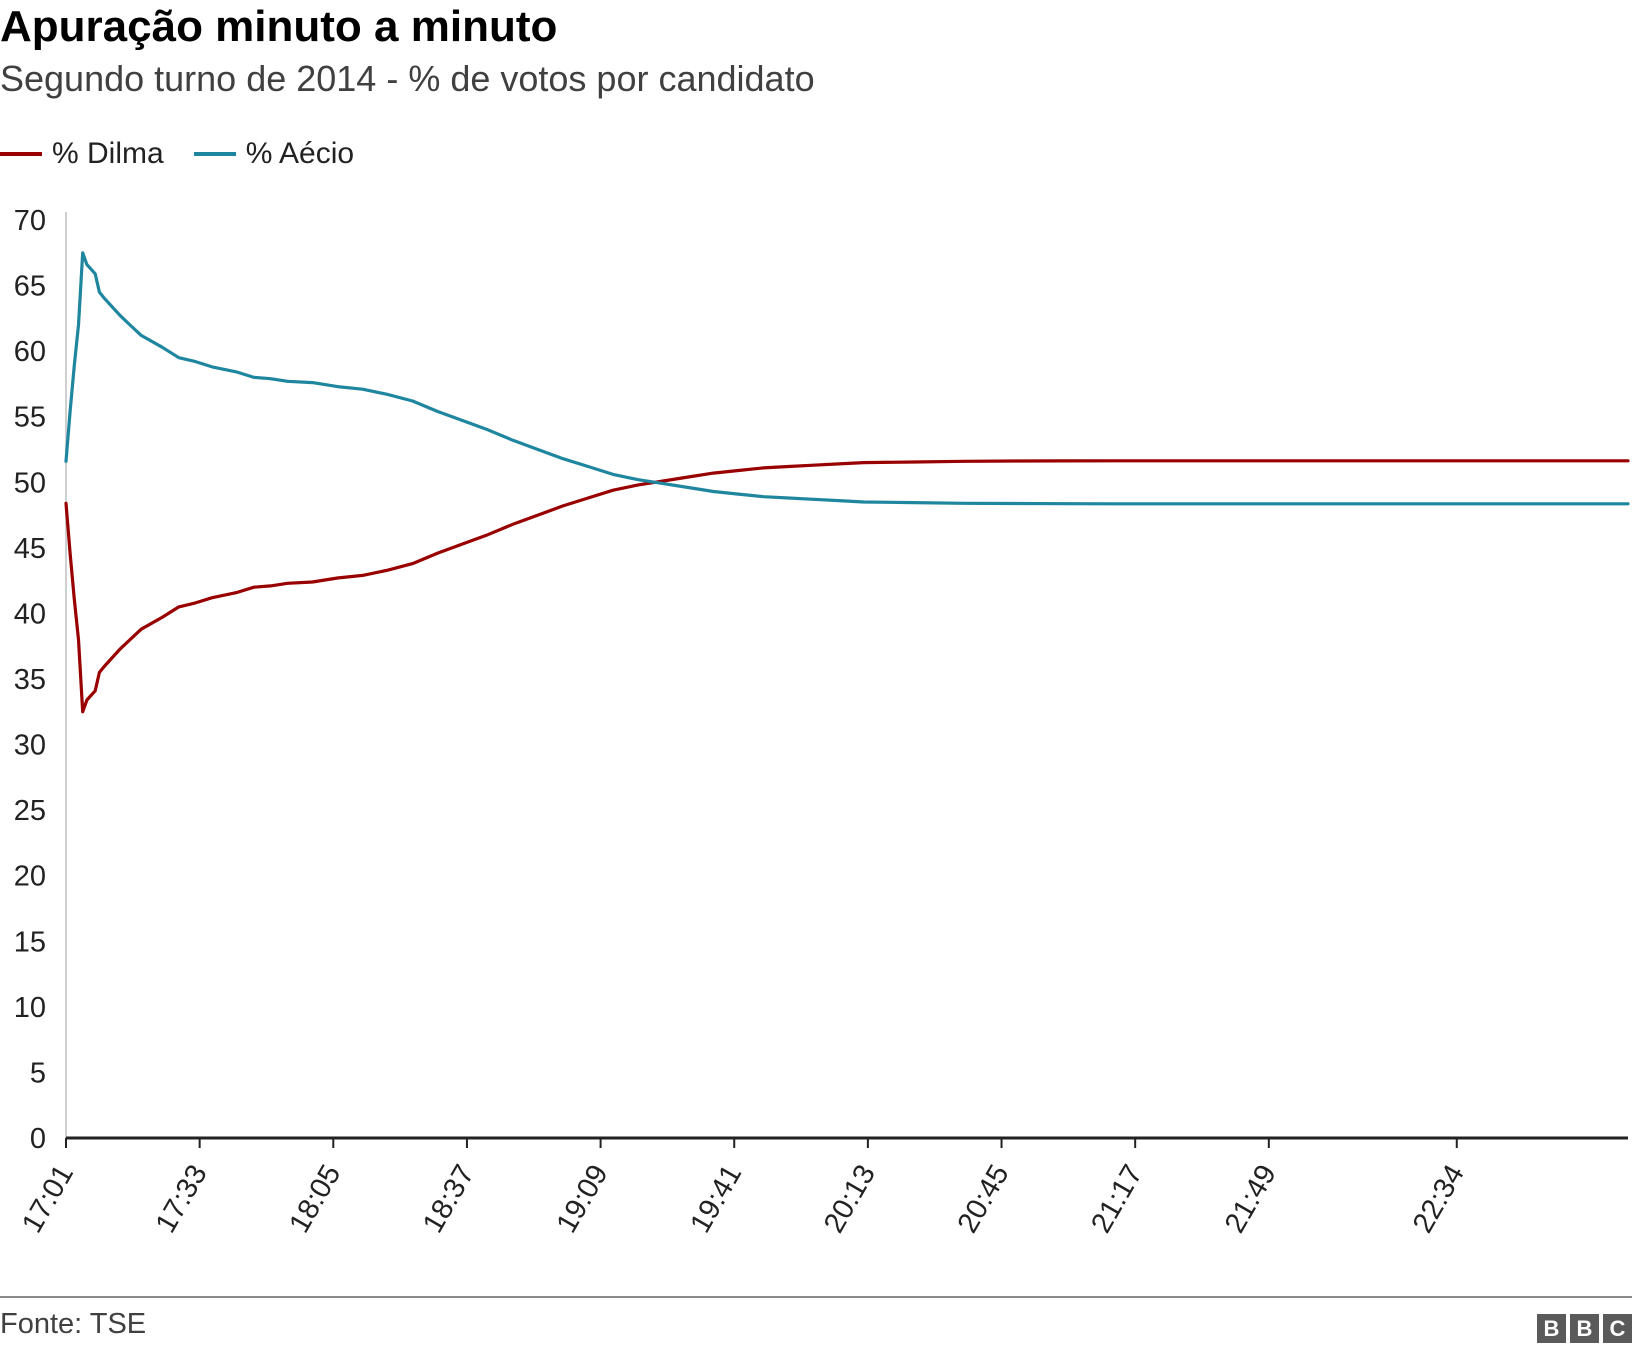 Image resolution: width=1632 pixels, height=1352 pixels. Describe the element at coordinates (1251, 1199) in the screenshot. I see `x-tick-label: 21:49` at that location.